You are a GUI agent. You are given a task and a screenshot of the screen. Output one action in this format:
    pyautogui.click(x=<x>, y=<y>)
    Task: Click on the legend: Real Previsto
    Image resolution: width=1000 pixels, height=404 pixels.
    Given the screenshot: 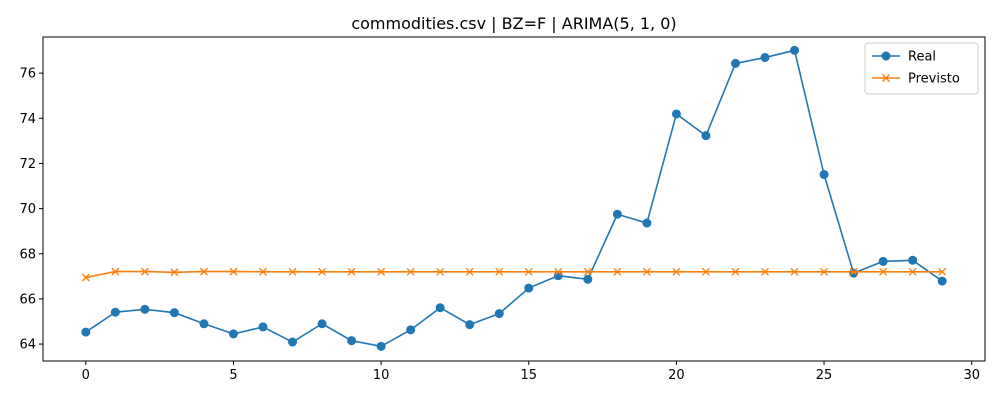 What is the action you would take?
    pyautogui.click(x=921, y=68)
    